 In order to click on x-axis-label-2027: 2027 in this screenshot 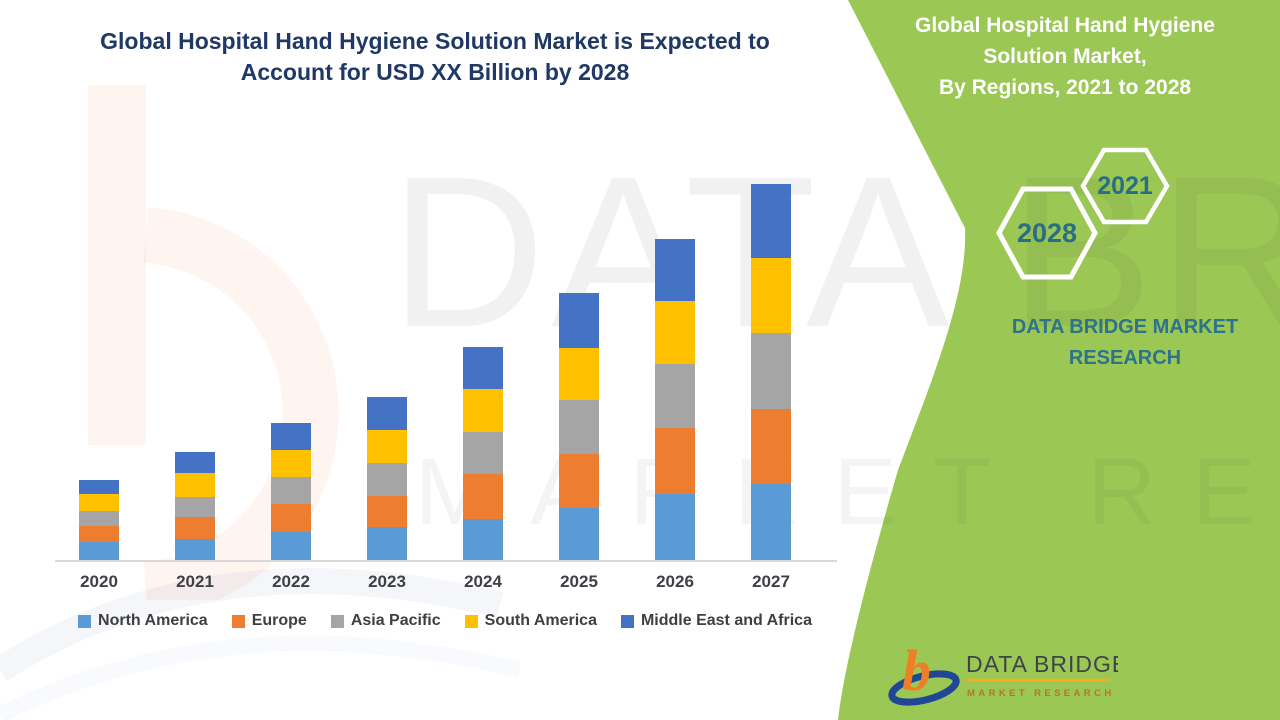, I will do `click(771, 581)`.